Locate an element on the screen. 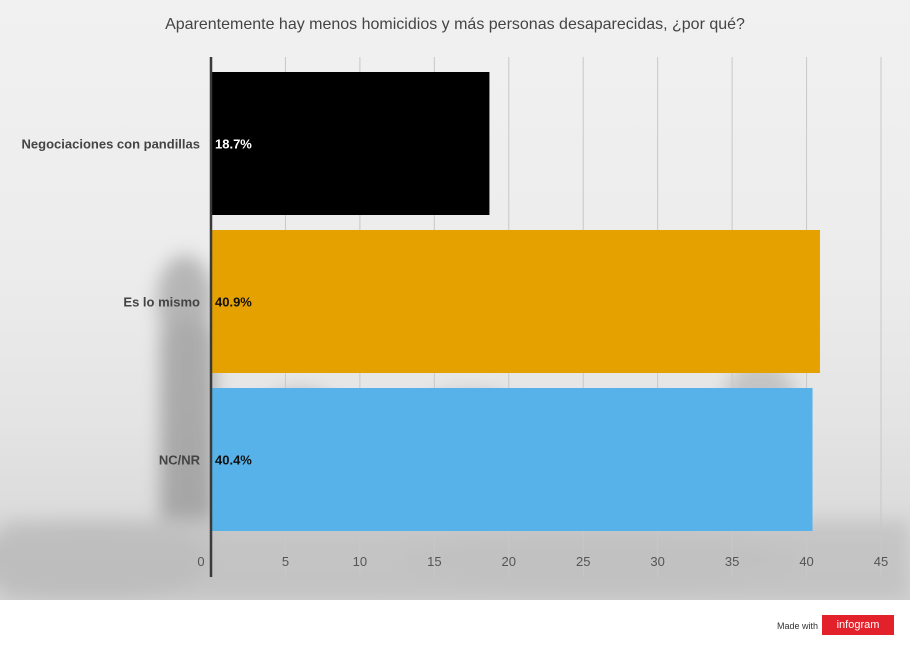 The height and width of the screenshot is (646, 910). made-with-text: Made with is located at coordinates (798, 626).